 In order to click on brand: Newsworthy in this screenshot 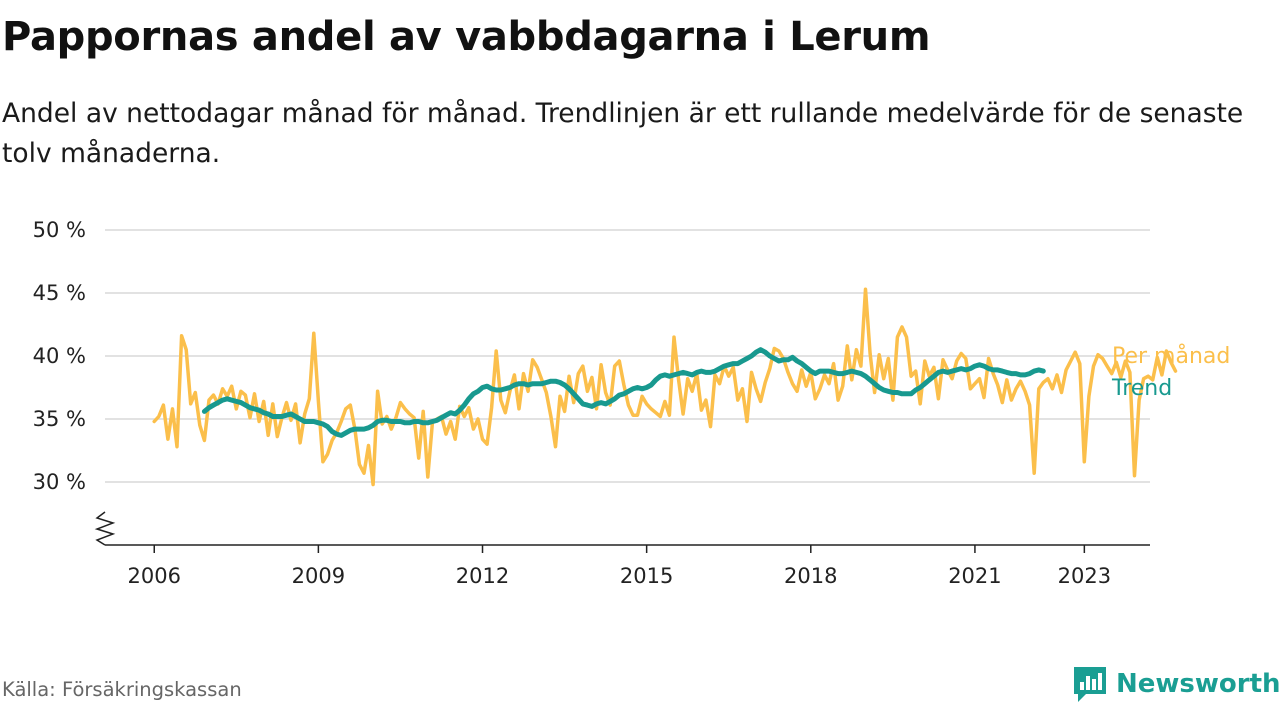, I will do `click(1176, 684)`.